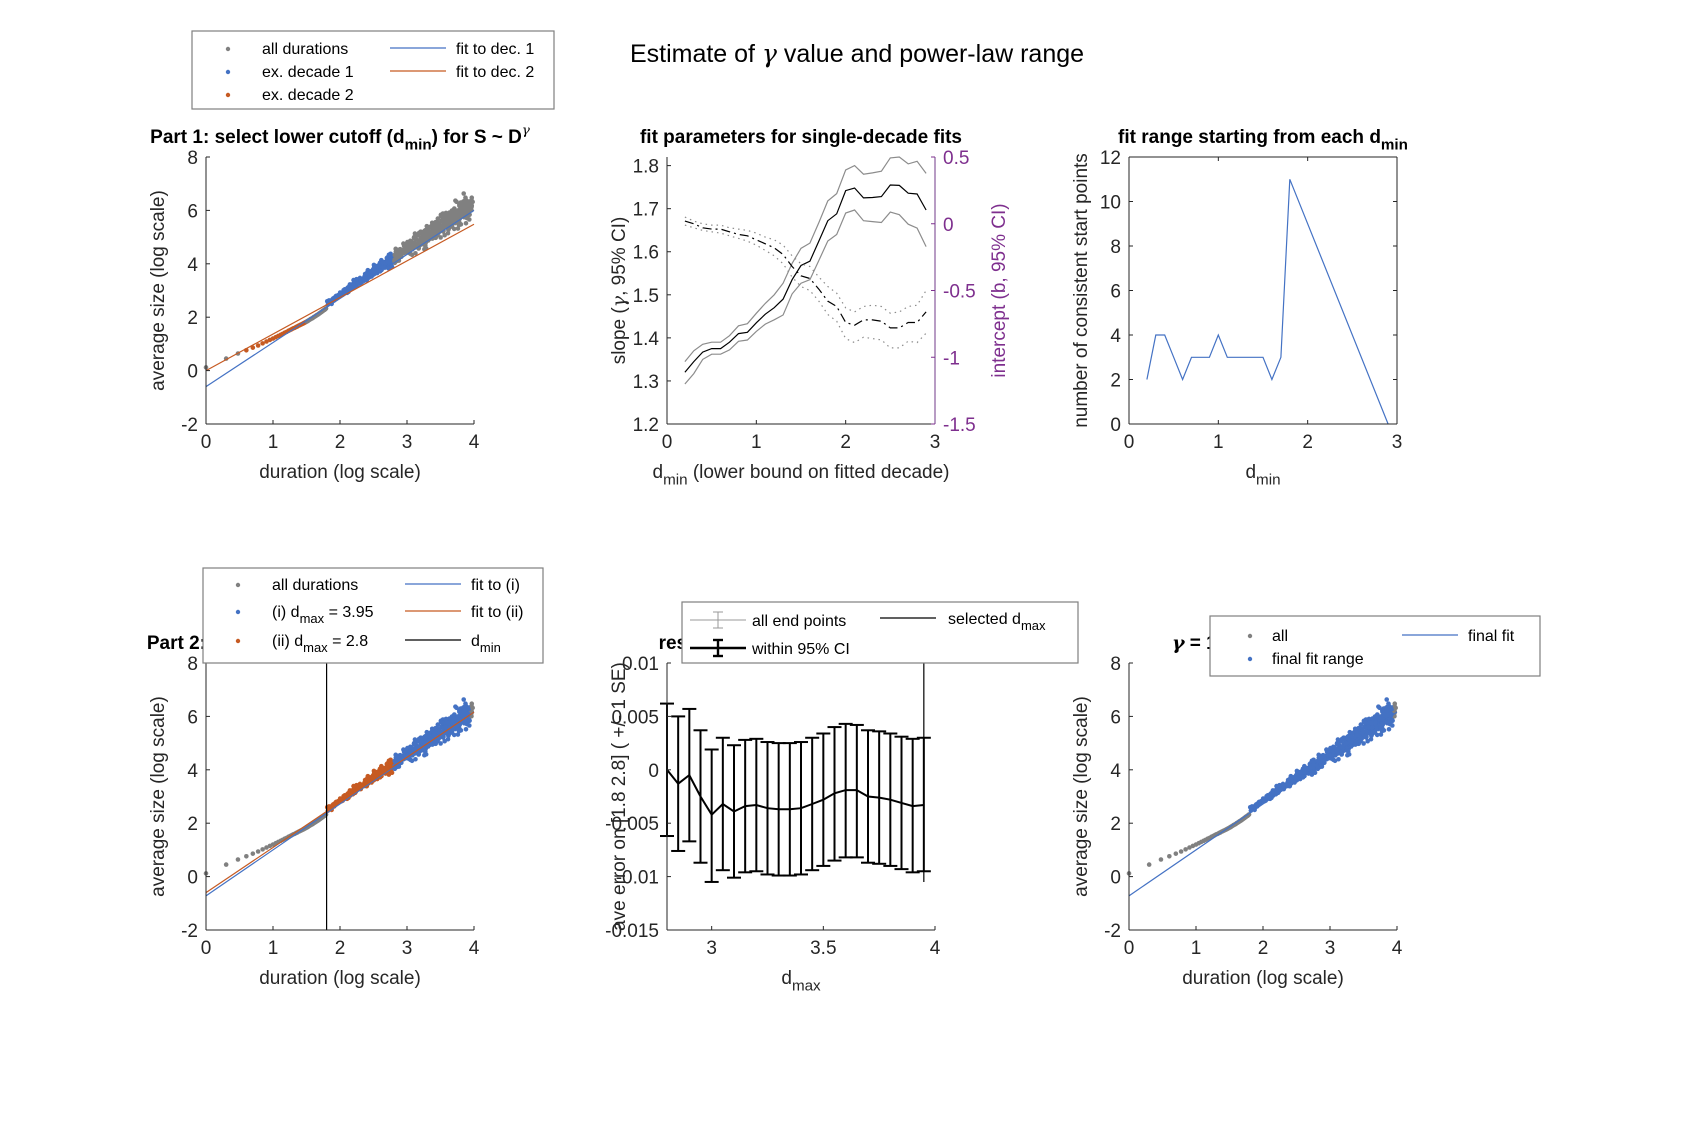 The height and width of the screenshot is (1134, 1700). What do you see at coordinates (462, 49) in the screenshot?
I see `legend-entry: fit to dec. 1` at bounding box center [462, 49].